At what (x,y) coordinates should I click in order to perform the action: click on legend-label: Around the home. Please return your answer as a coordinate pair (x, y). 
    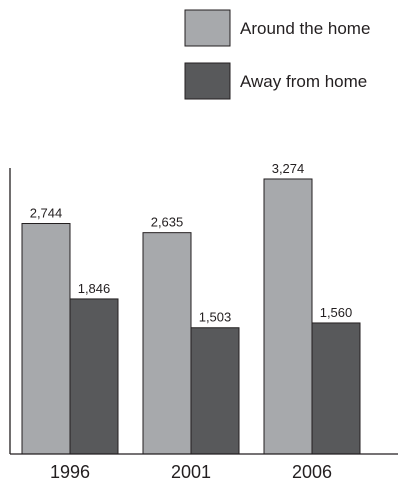
    Looking at the image, I should click on (305, 28).